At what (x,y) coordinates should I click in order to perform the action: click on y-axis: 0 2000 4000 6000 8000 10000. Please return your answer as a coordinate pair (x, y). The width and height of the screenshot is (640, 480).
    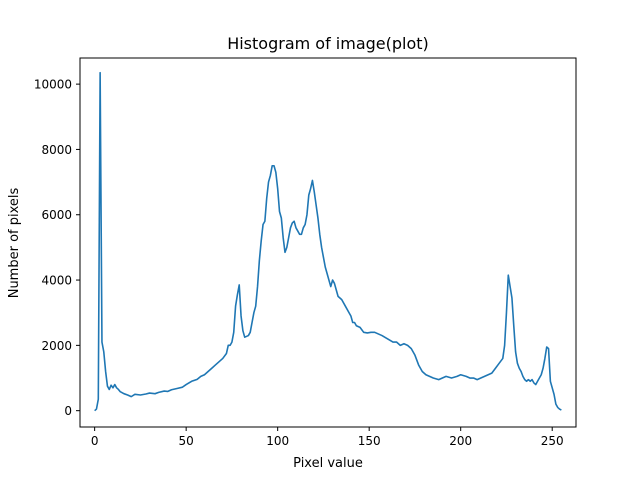
    Looking at the image, I should click on (57, 248).